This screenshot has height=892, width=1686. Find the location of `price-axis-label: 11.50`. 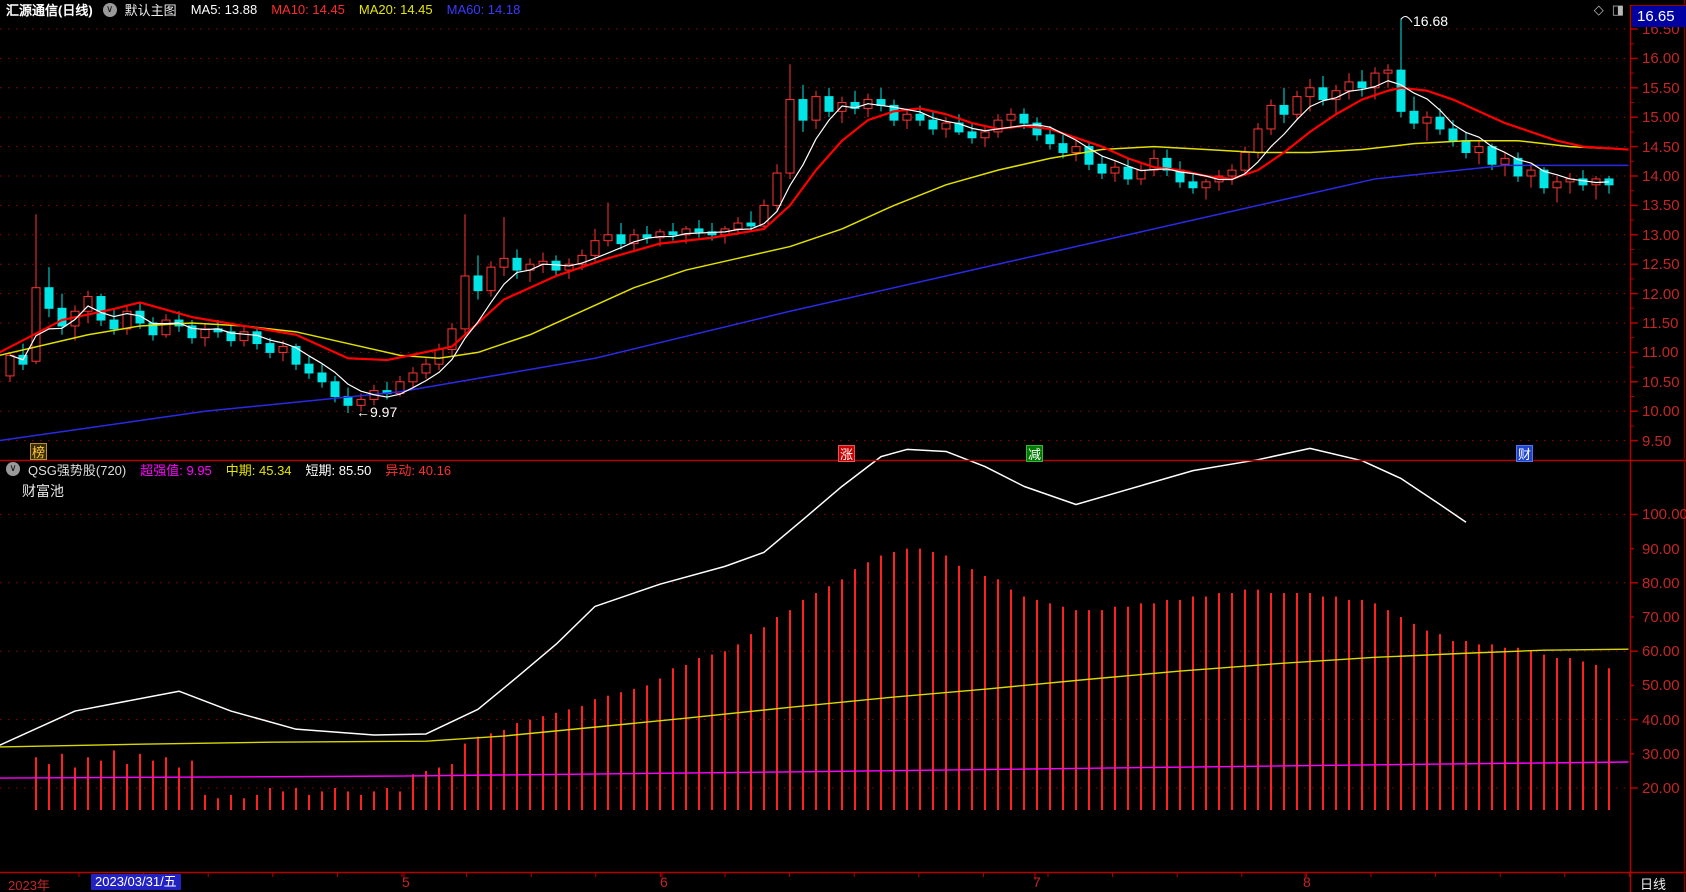

price-axis-label: 11.50 is located at coordinates (1660, 323).